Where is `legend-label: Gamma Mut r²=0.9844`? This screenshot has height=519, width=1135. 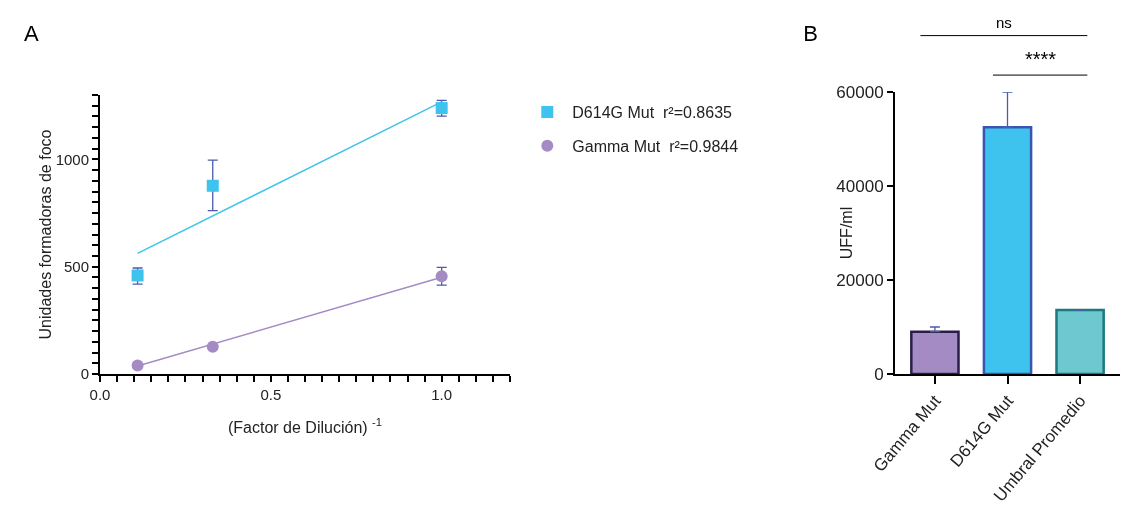 legend-label: Gamma Mut r²=0.9844 is located at coordinates (655, 146).